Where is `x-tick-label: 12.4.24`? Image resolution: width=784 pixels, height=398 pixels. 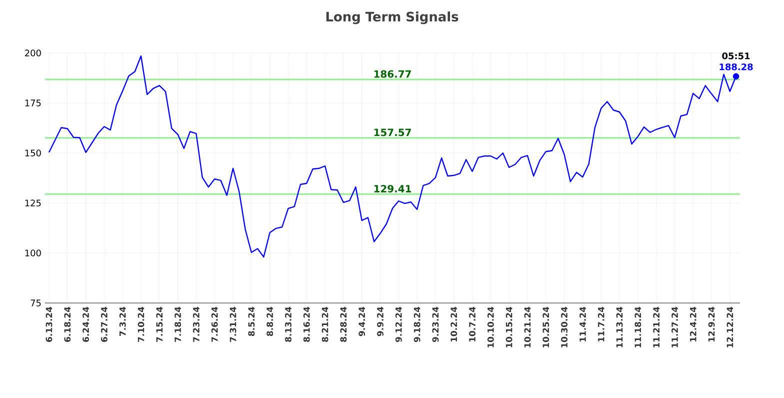 x-tick-label: 12.4.24 is located at coordinates (693, 324).